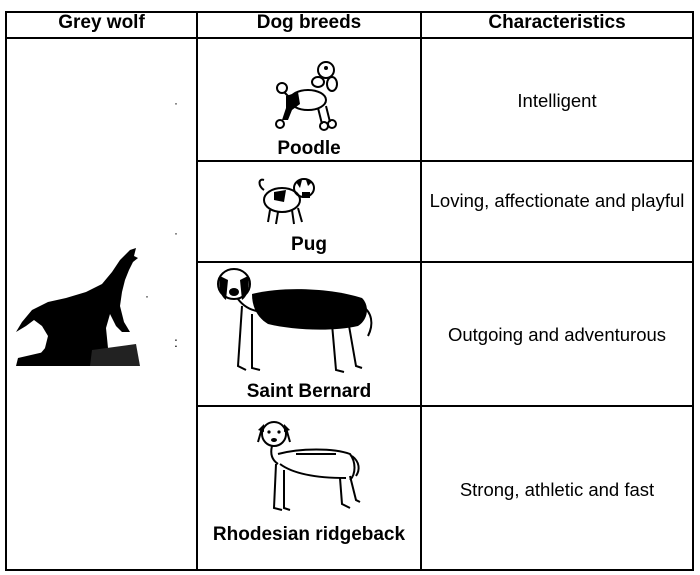 The image size is (700, 575). I want to click on pug-icon, so click(286, 201).